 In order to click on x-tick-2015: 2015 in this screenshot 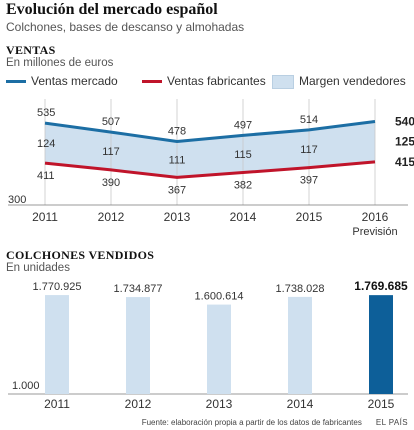, I will do `click(309, 217)`.